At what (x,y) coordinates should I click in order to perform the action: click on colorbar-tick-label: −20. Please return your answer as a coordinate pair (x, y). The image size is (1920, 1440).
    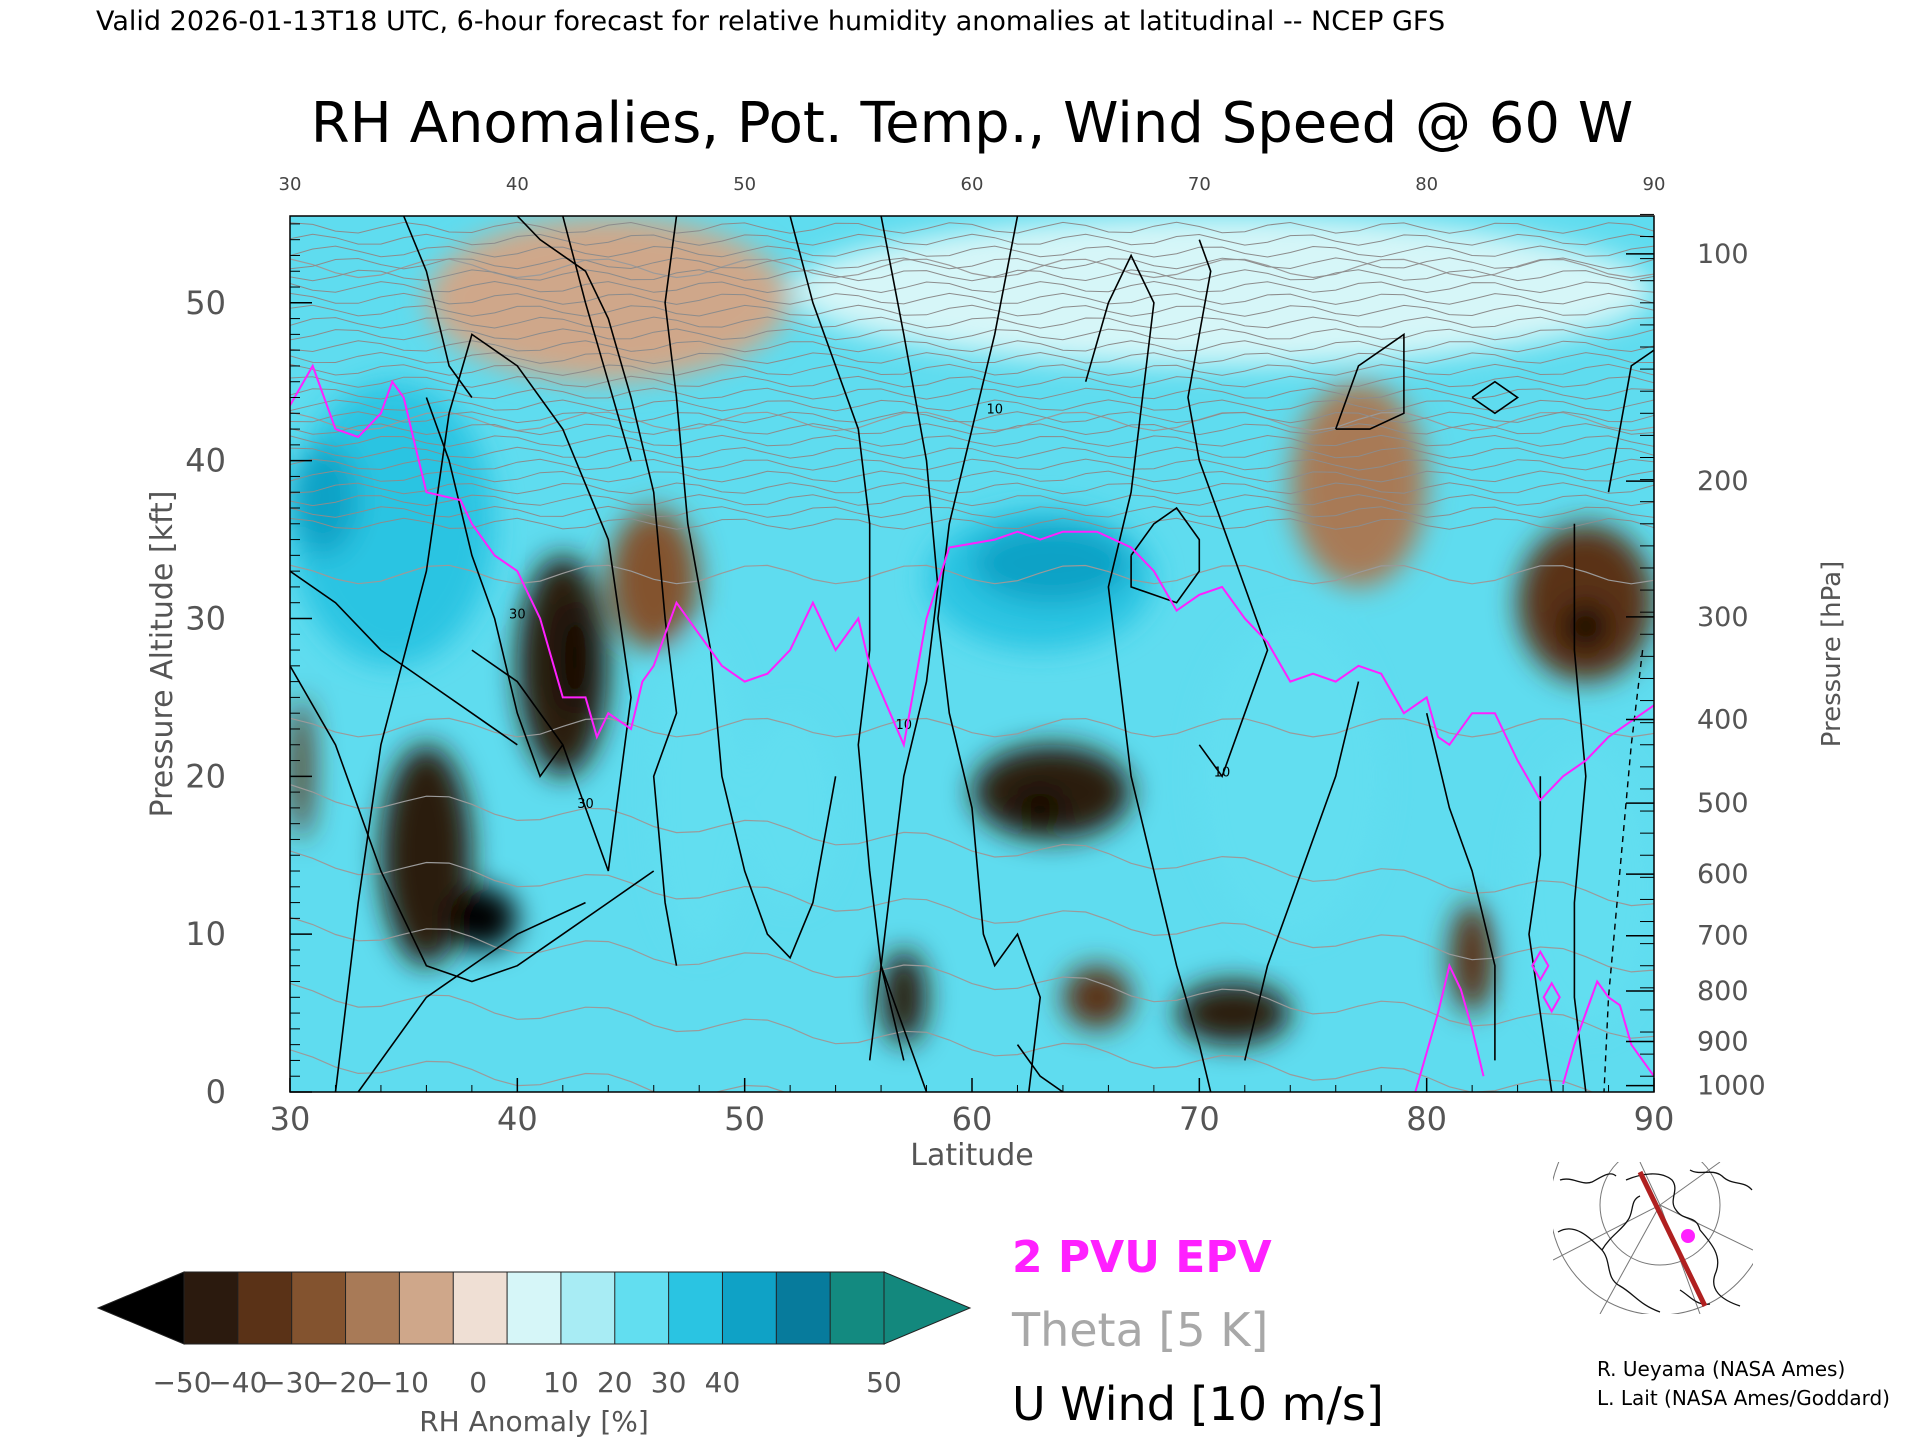
    Looking at the image, I should click on (345, 1382).